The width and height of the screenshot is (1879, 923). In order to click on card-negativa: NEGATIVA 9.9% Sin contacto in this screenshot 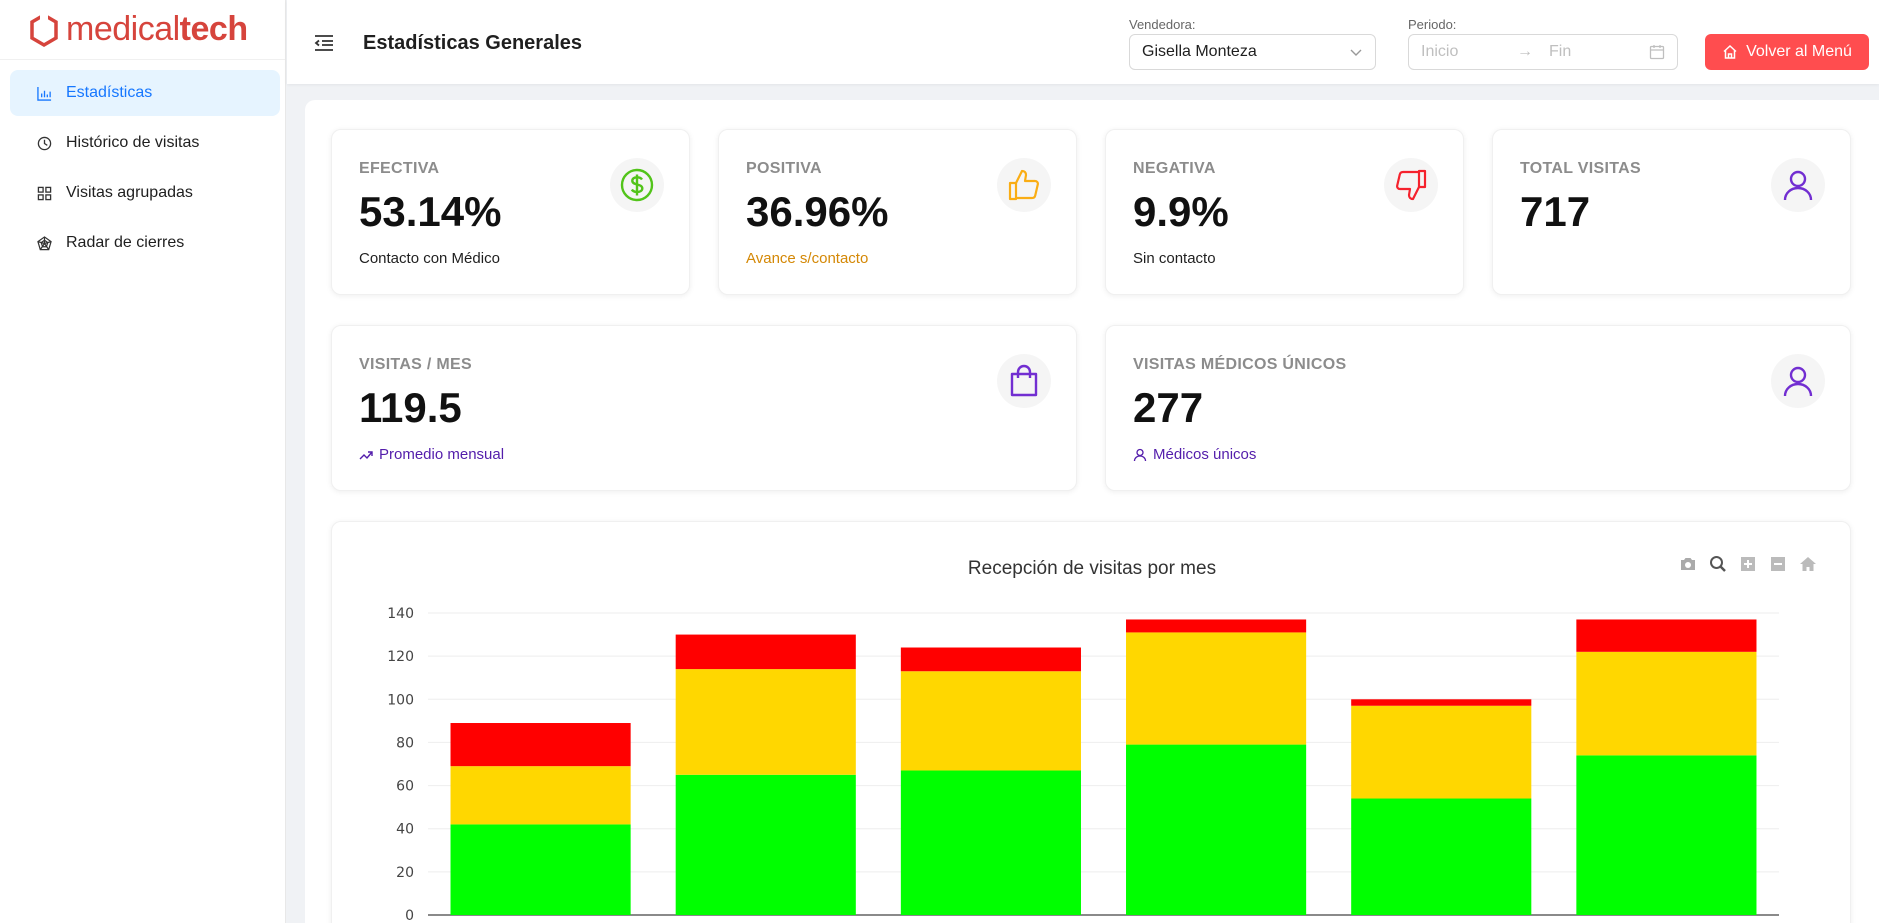, I will do `click(1284, 212)`.